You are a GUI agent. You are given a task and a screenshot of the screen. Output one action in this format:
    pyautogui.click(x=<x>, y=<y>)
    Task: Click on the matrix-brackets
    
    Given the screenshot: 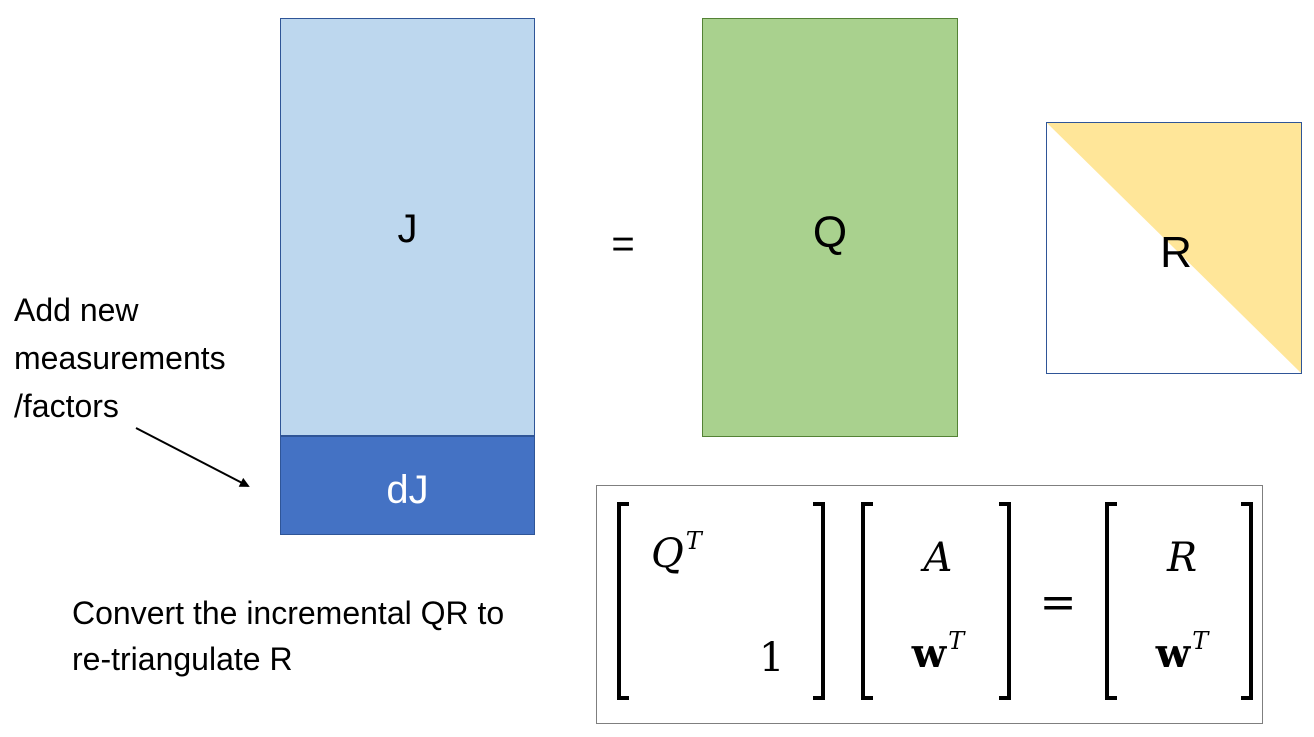 What is the action you would take?
    pyautogui.click(x=935, y=601)
    